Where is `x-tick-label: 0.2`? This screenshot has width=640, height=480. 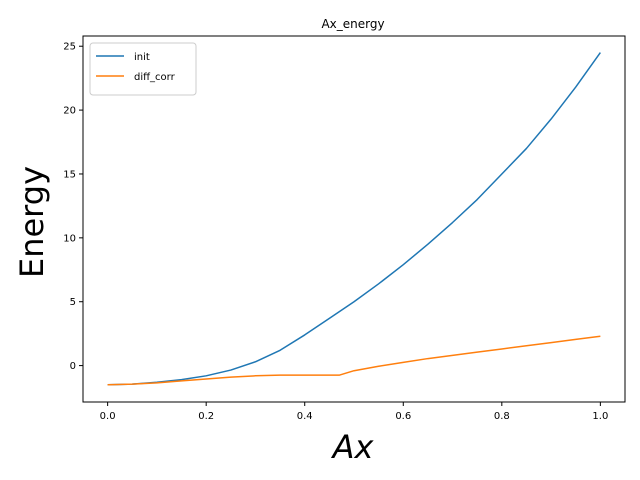
x-tick-label: 0.2 is located at coordinates (206, 416).